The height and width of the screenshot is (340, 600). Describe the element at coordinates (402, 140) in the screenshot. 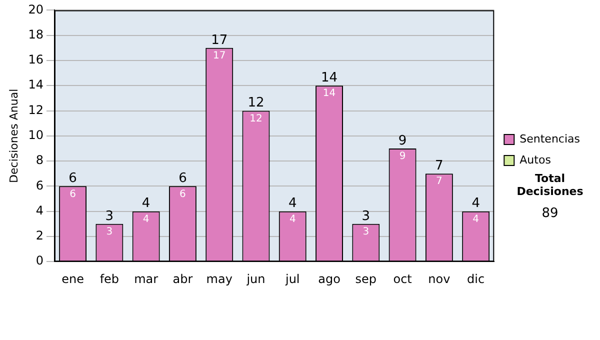

I see `total-label: 9` at that location.